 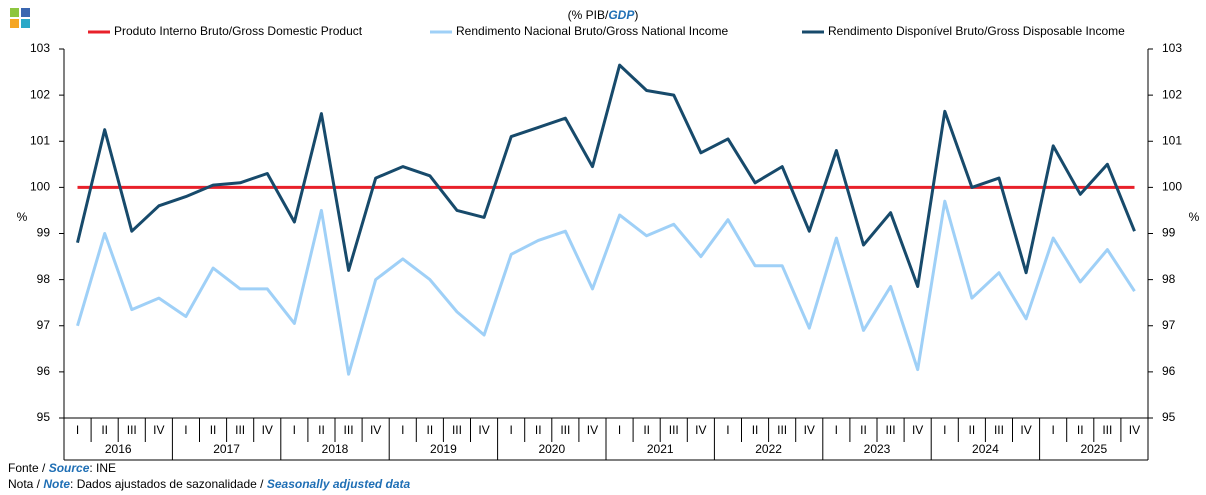 What do you see at coordinates (1169, 279) in the screenshot?
I see `y2-tick-label: 98` at bounding box center [1169, 279].